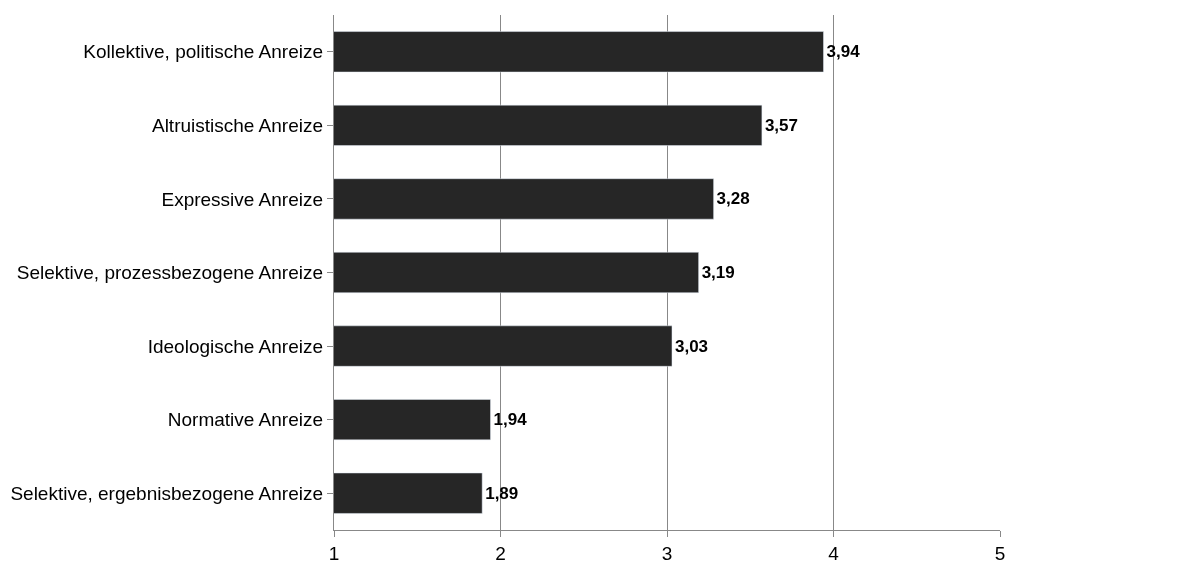  Describe the element at coordinates (502, 493) in the screenshot. I see `data-label: 1,89` at that location.